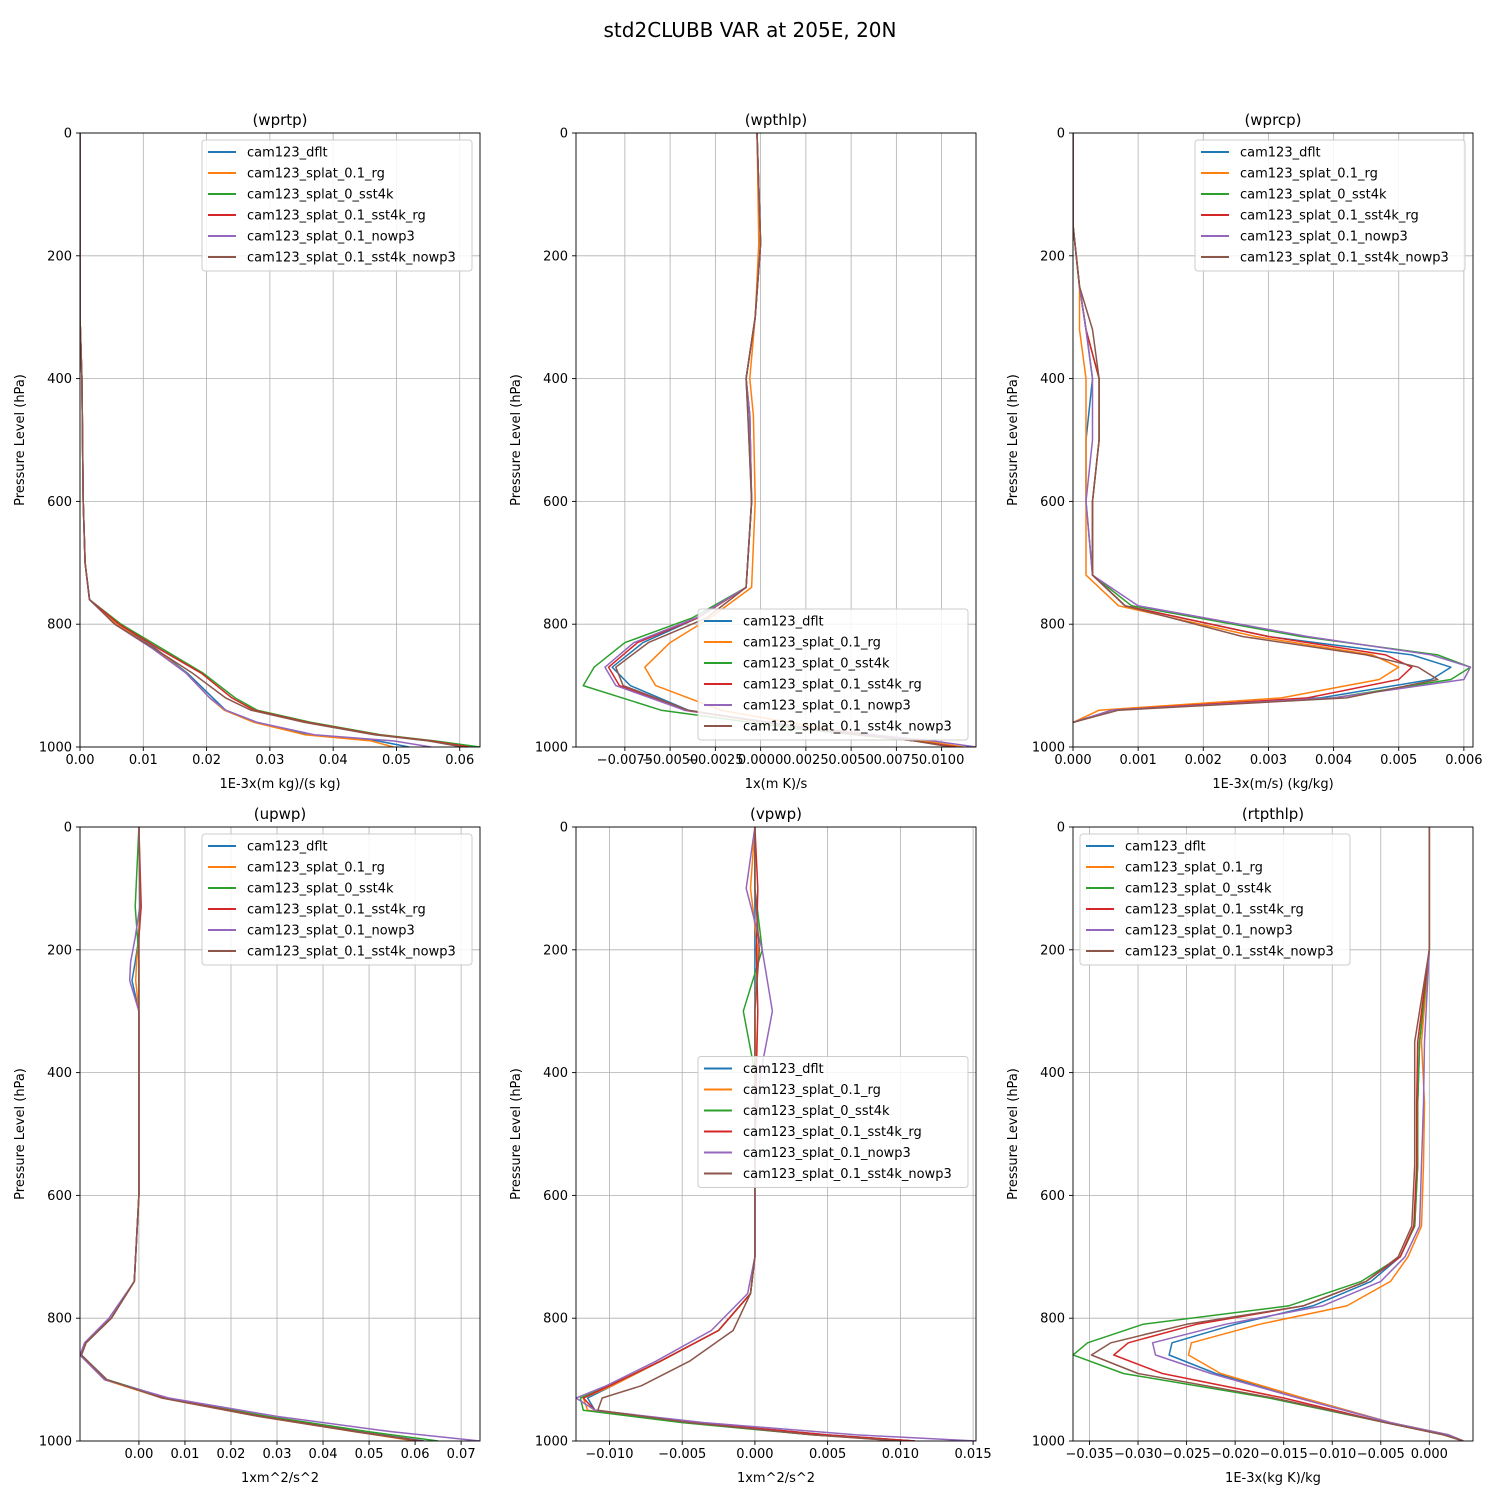 The height and width of the screenshot is (1500, 1500). What do you see at coordinates (1273, 814) in the screenshot?
I see `subplot-title: (rtpthlp)` at bounding box center [1273, 814].